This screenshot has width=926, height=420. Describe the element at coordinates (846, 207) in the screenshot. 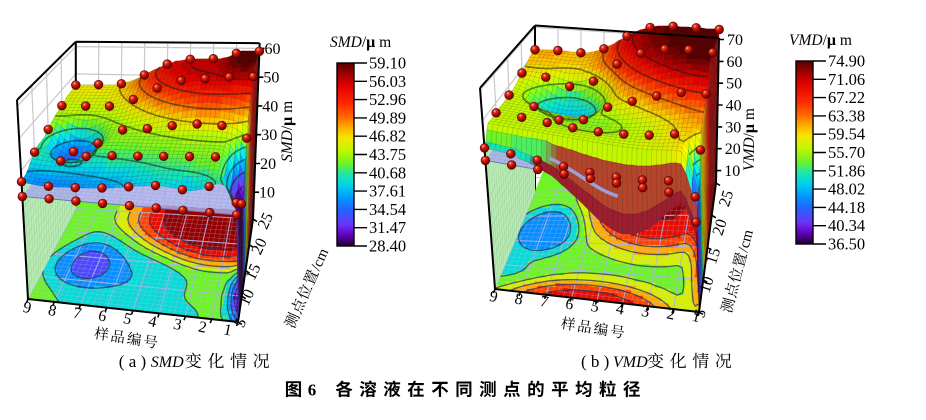

I see `svg-text: 44.18` at that location.